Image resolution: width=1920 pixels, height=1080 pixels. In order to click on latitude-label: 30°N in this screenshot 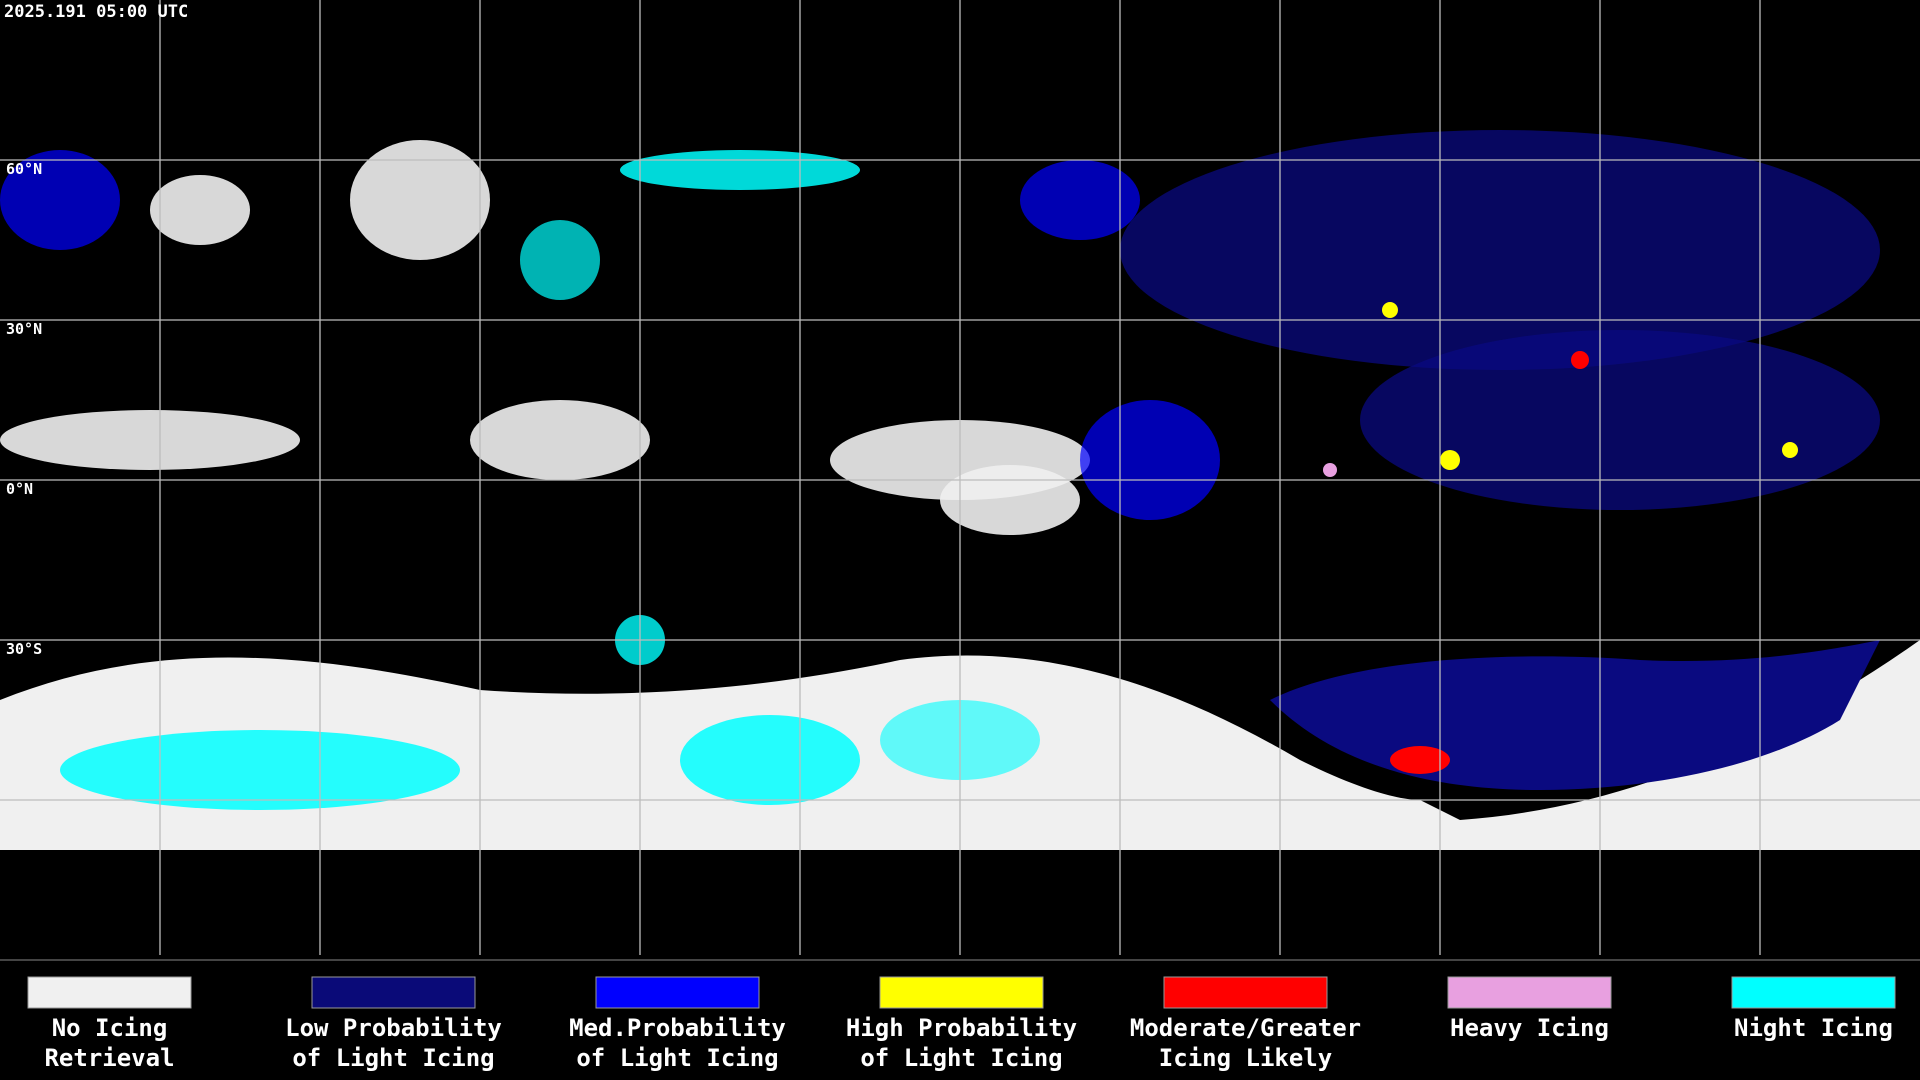, I will do `click(24, 329)`.